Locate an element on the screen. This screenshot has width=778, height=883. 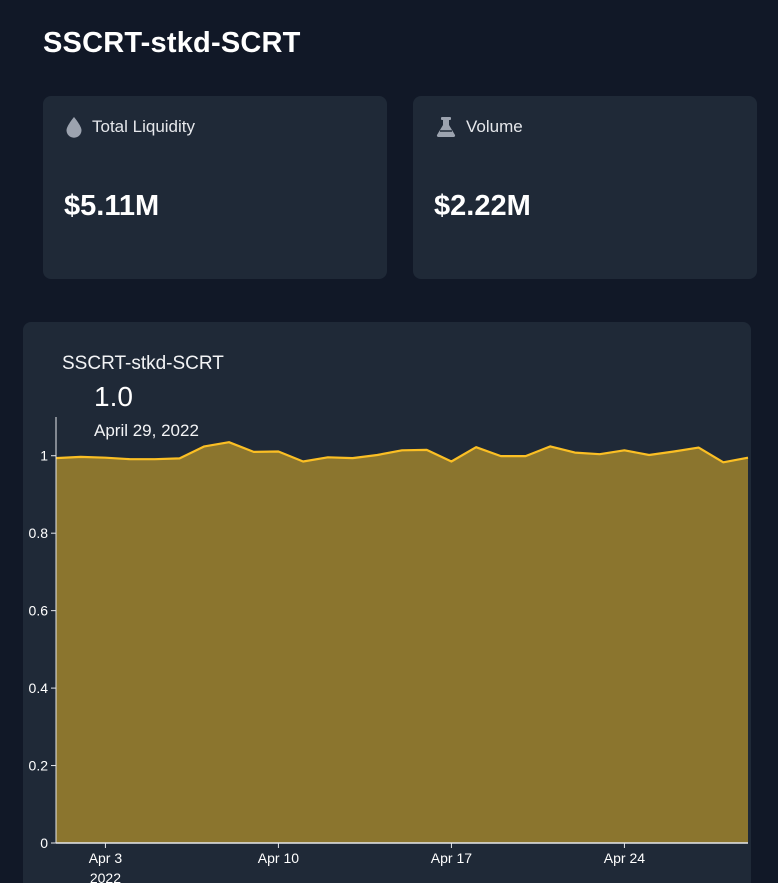
volume-label: Volume is located at coordinates (494, 126).